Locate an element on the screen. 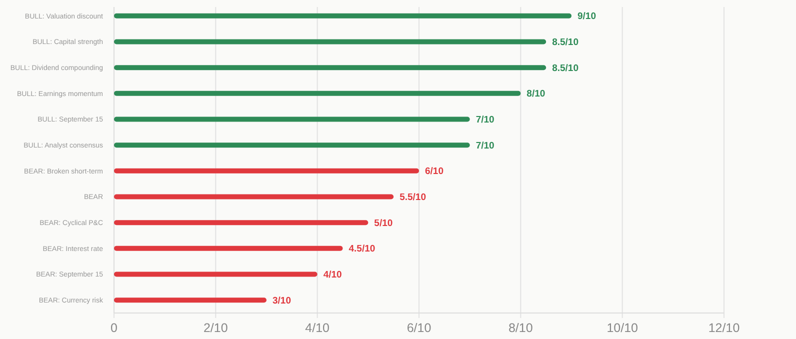 The height and width of the screenshot is (339, 796). data-label: 8/10 is located at coordinates (536, 94).